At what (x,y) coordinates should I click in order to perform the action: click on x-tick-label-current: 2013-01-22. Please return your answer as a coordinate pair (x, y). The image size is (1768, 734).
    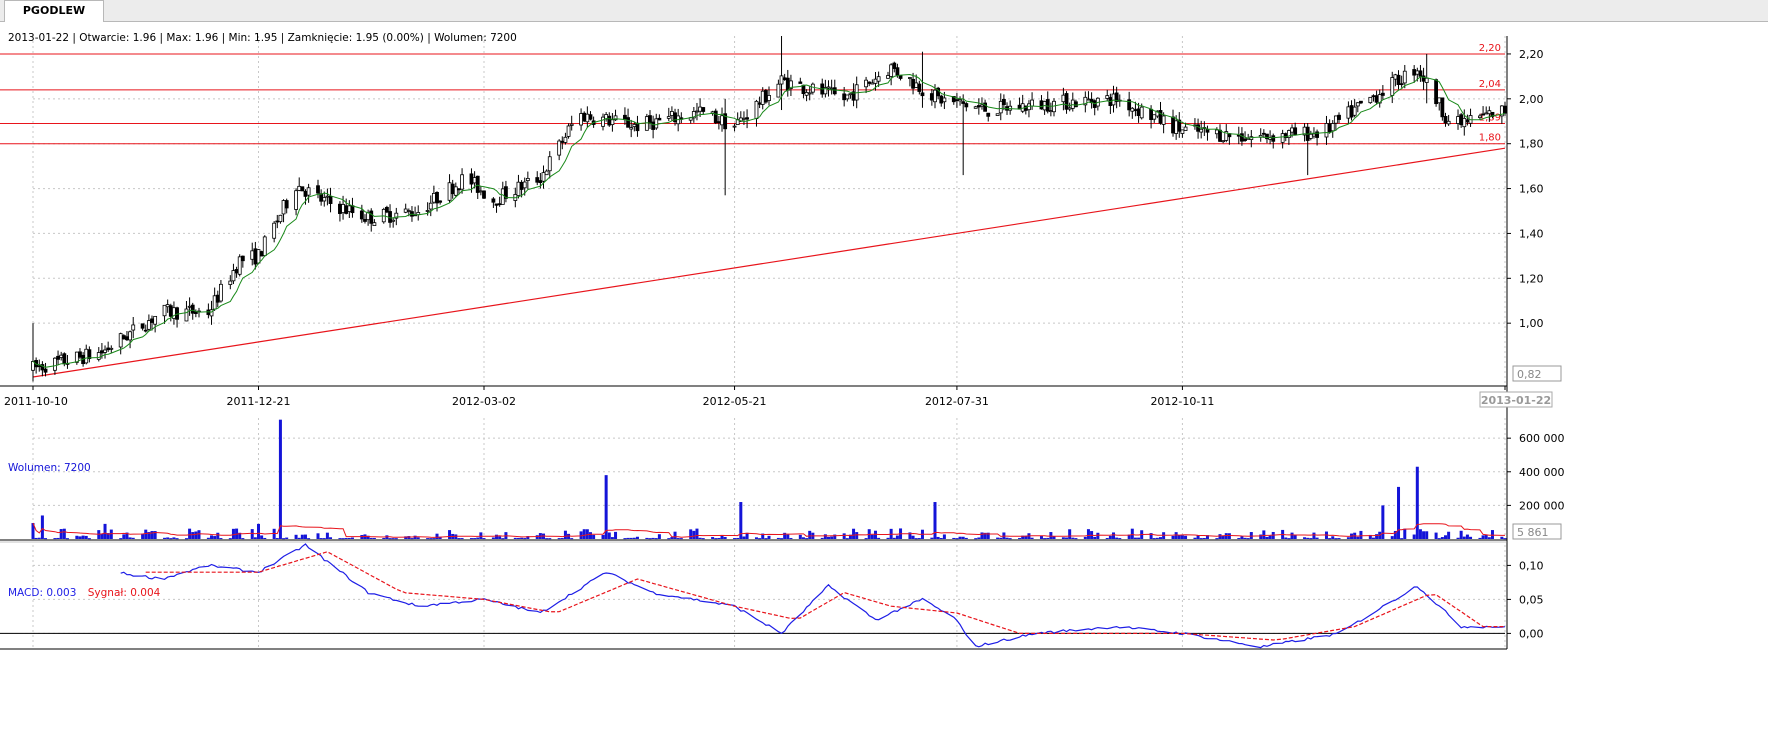
    Looking at the image, I should click on (1516, 400).